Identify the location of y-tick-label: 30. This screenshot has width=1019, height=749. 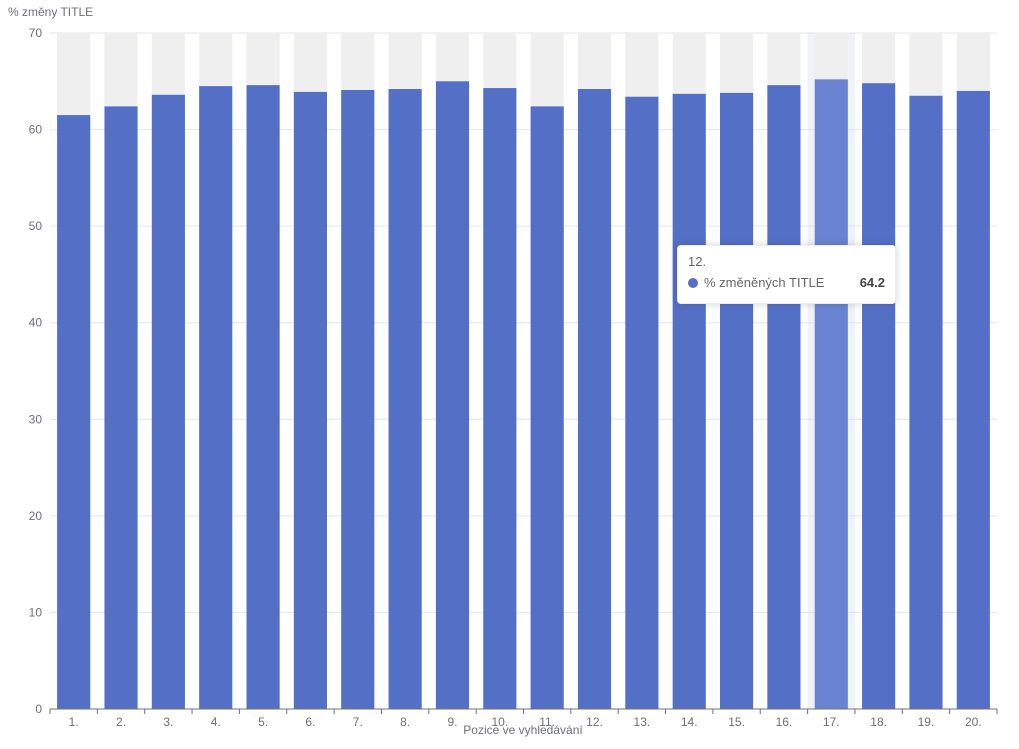
(36, 419).